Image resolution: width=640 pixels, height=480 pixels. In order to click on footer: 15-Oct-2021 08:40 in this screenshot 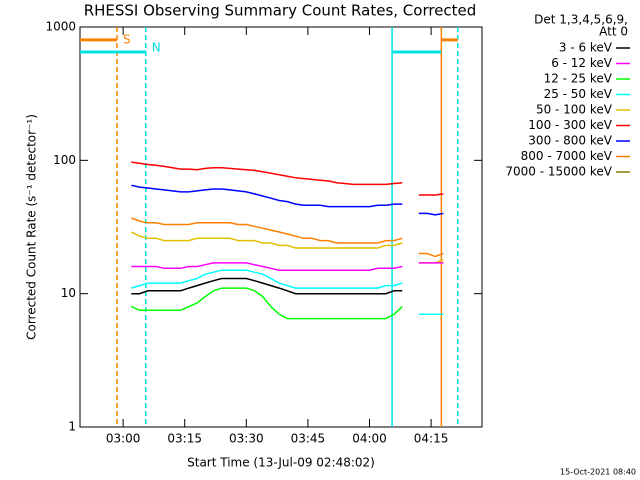, I will do `click(598, 472)`.